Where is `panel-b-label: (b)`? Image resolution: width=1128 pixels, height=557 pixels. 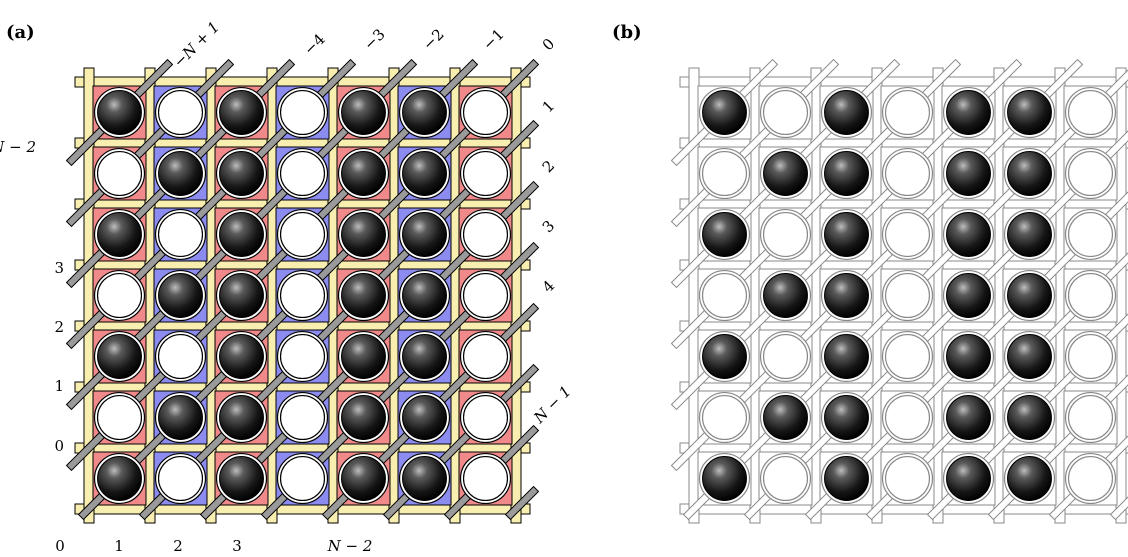 panel-b-label: (b) is located at coordinates (627, 32).